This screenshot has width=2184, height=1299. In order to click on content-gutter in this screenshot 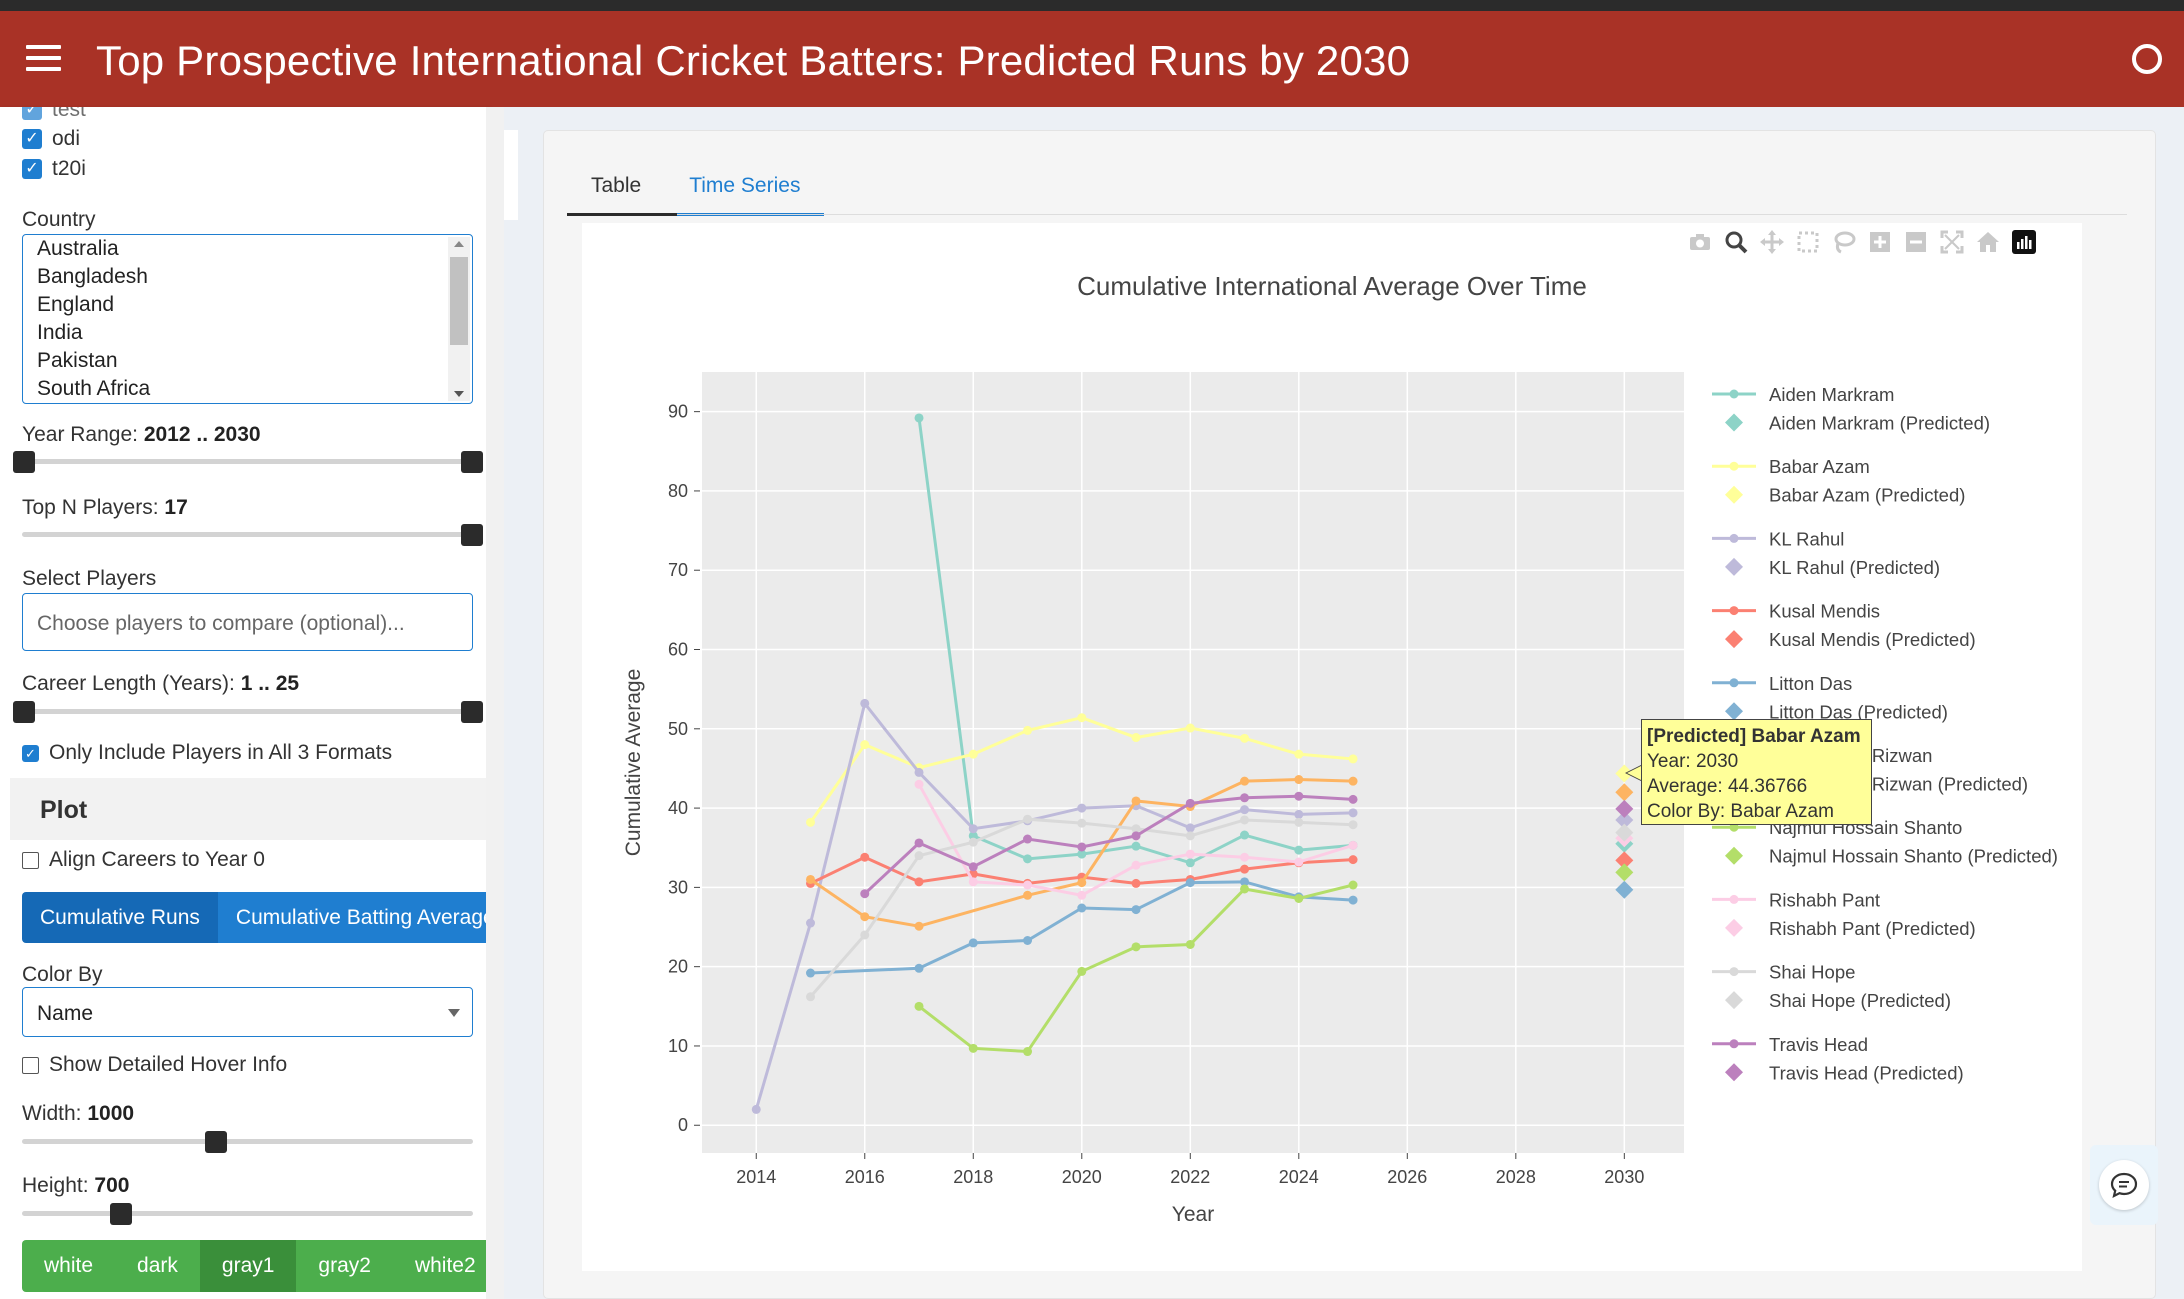, I will do `click(511, 703)`.